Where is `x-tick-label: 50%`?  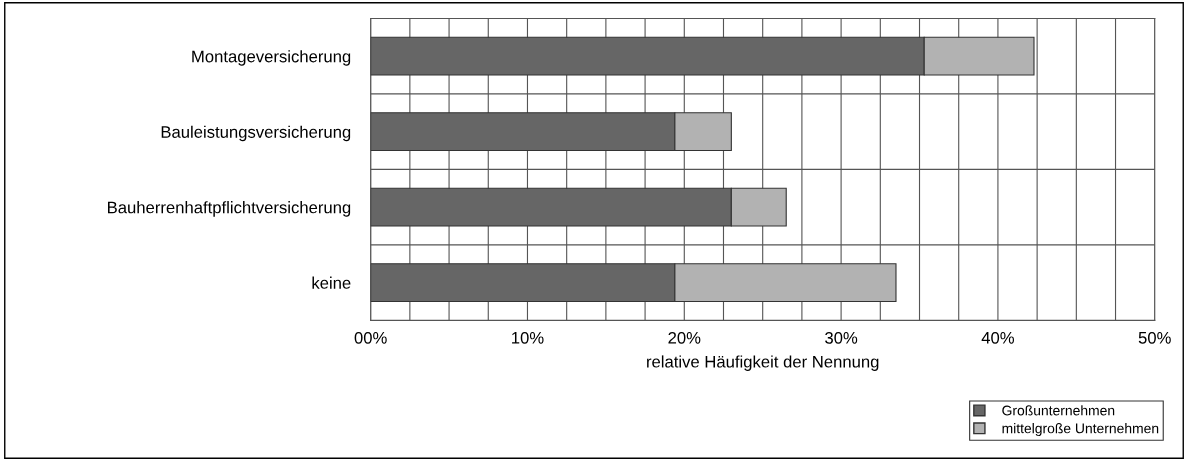 x-tick-label: 50% is located at coordinates (1154, 337).